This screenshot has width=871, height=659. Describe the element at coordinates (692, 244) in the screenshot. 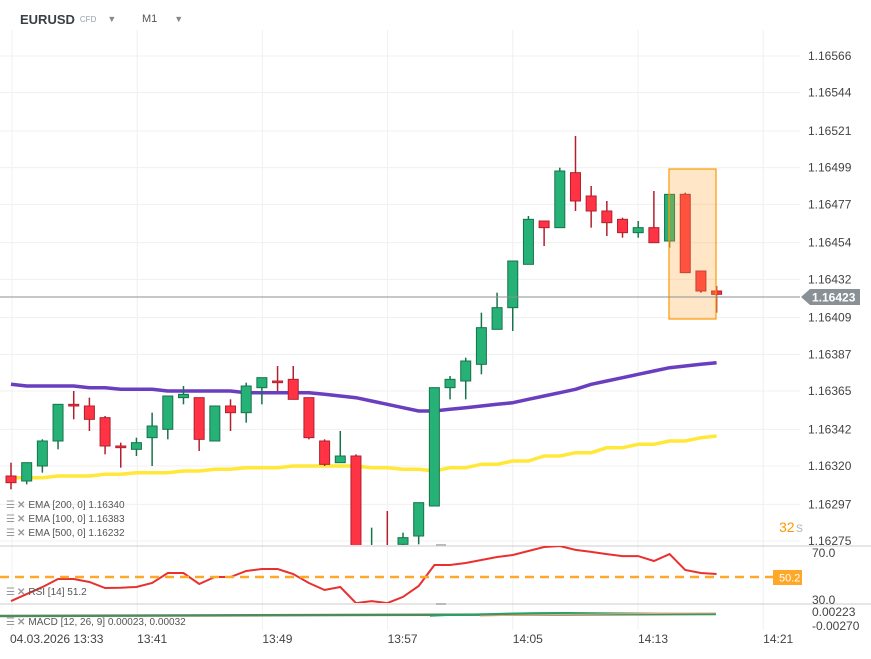

I see `highlight-box` at that location.